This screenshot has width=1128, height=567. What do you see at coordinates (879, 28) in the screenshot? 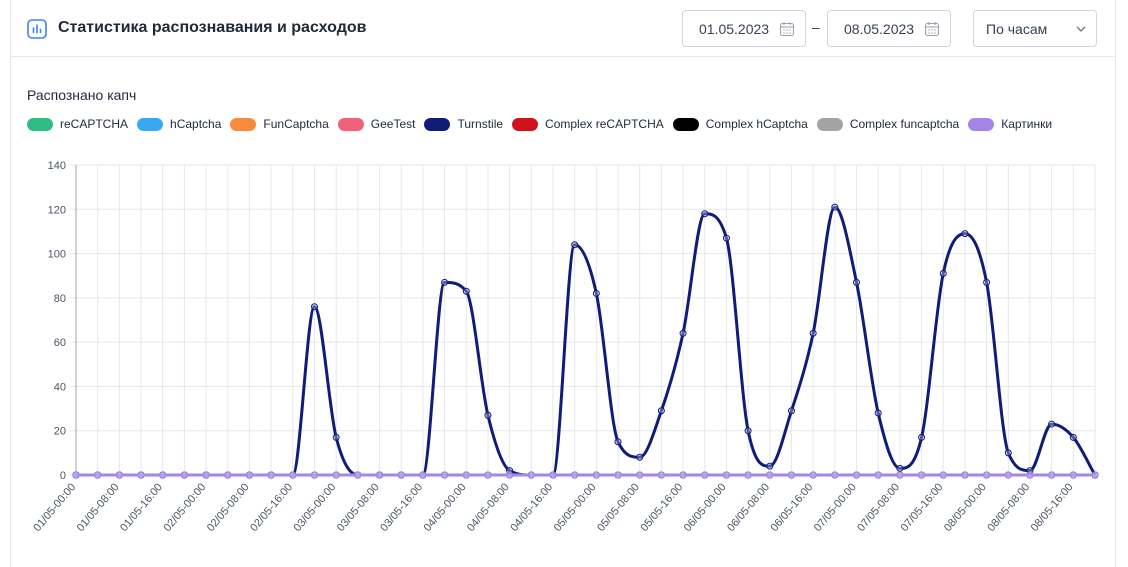
I see `date-to-value: 08.05.2023` at bounding box center [879, 28].